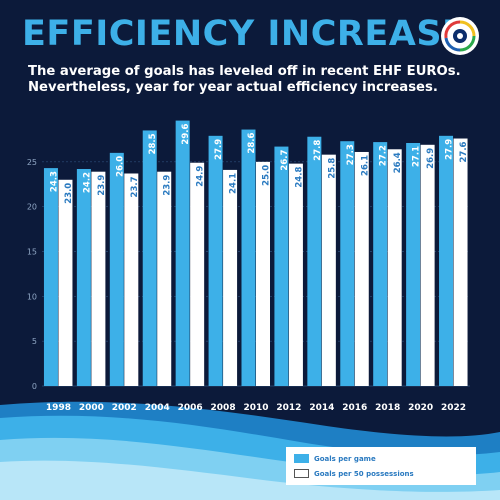  Describe the element at coordinates (285, 160) in the screenshot. I see `data-label: 26.7` at that location.